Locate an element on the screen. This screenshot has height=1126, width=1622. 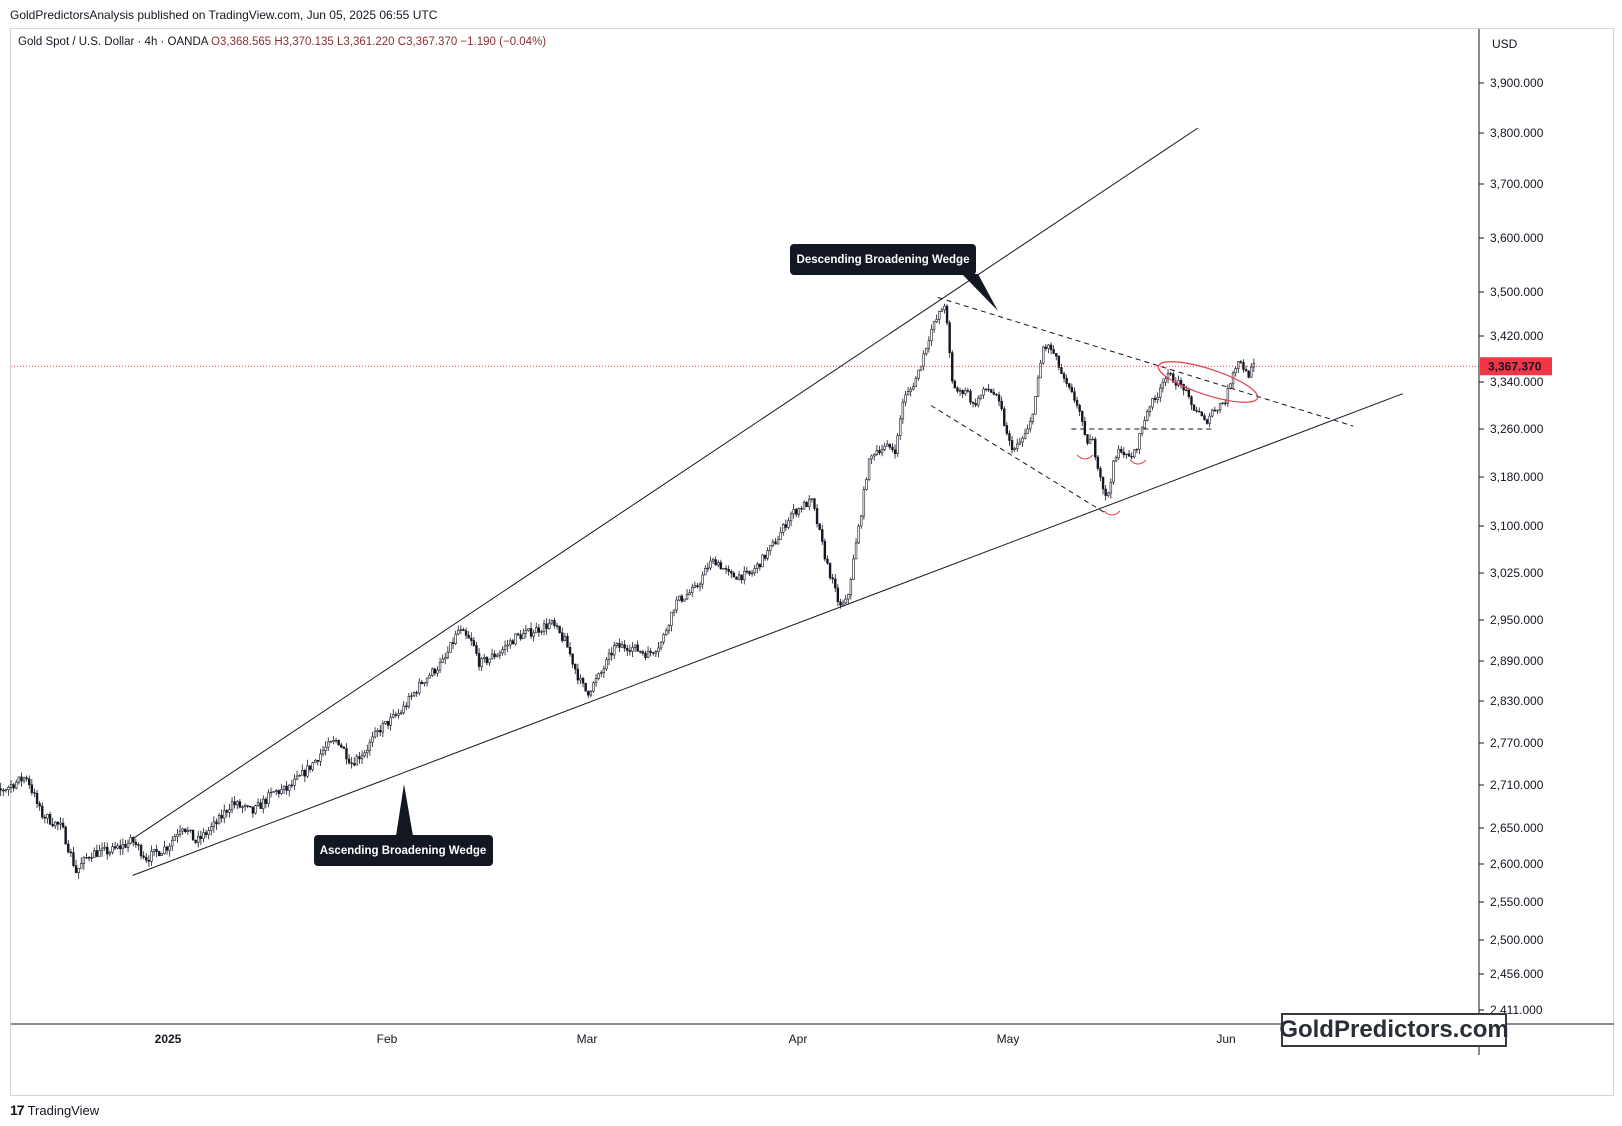
y-tick-label: 3,420.000 is located at coordinates (1517, 336).